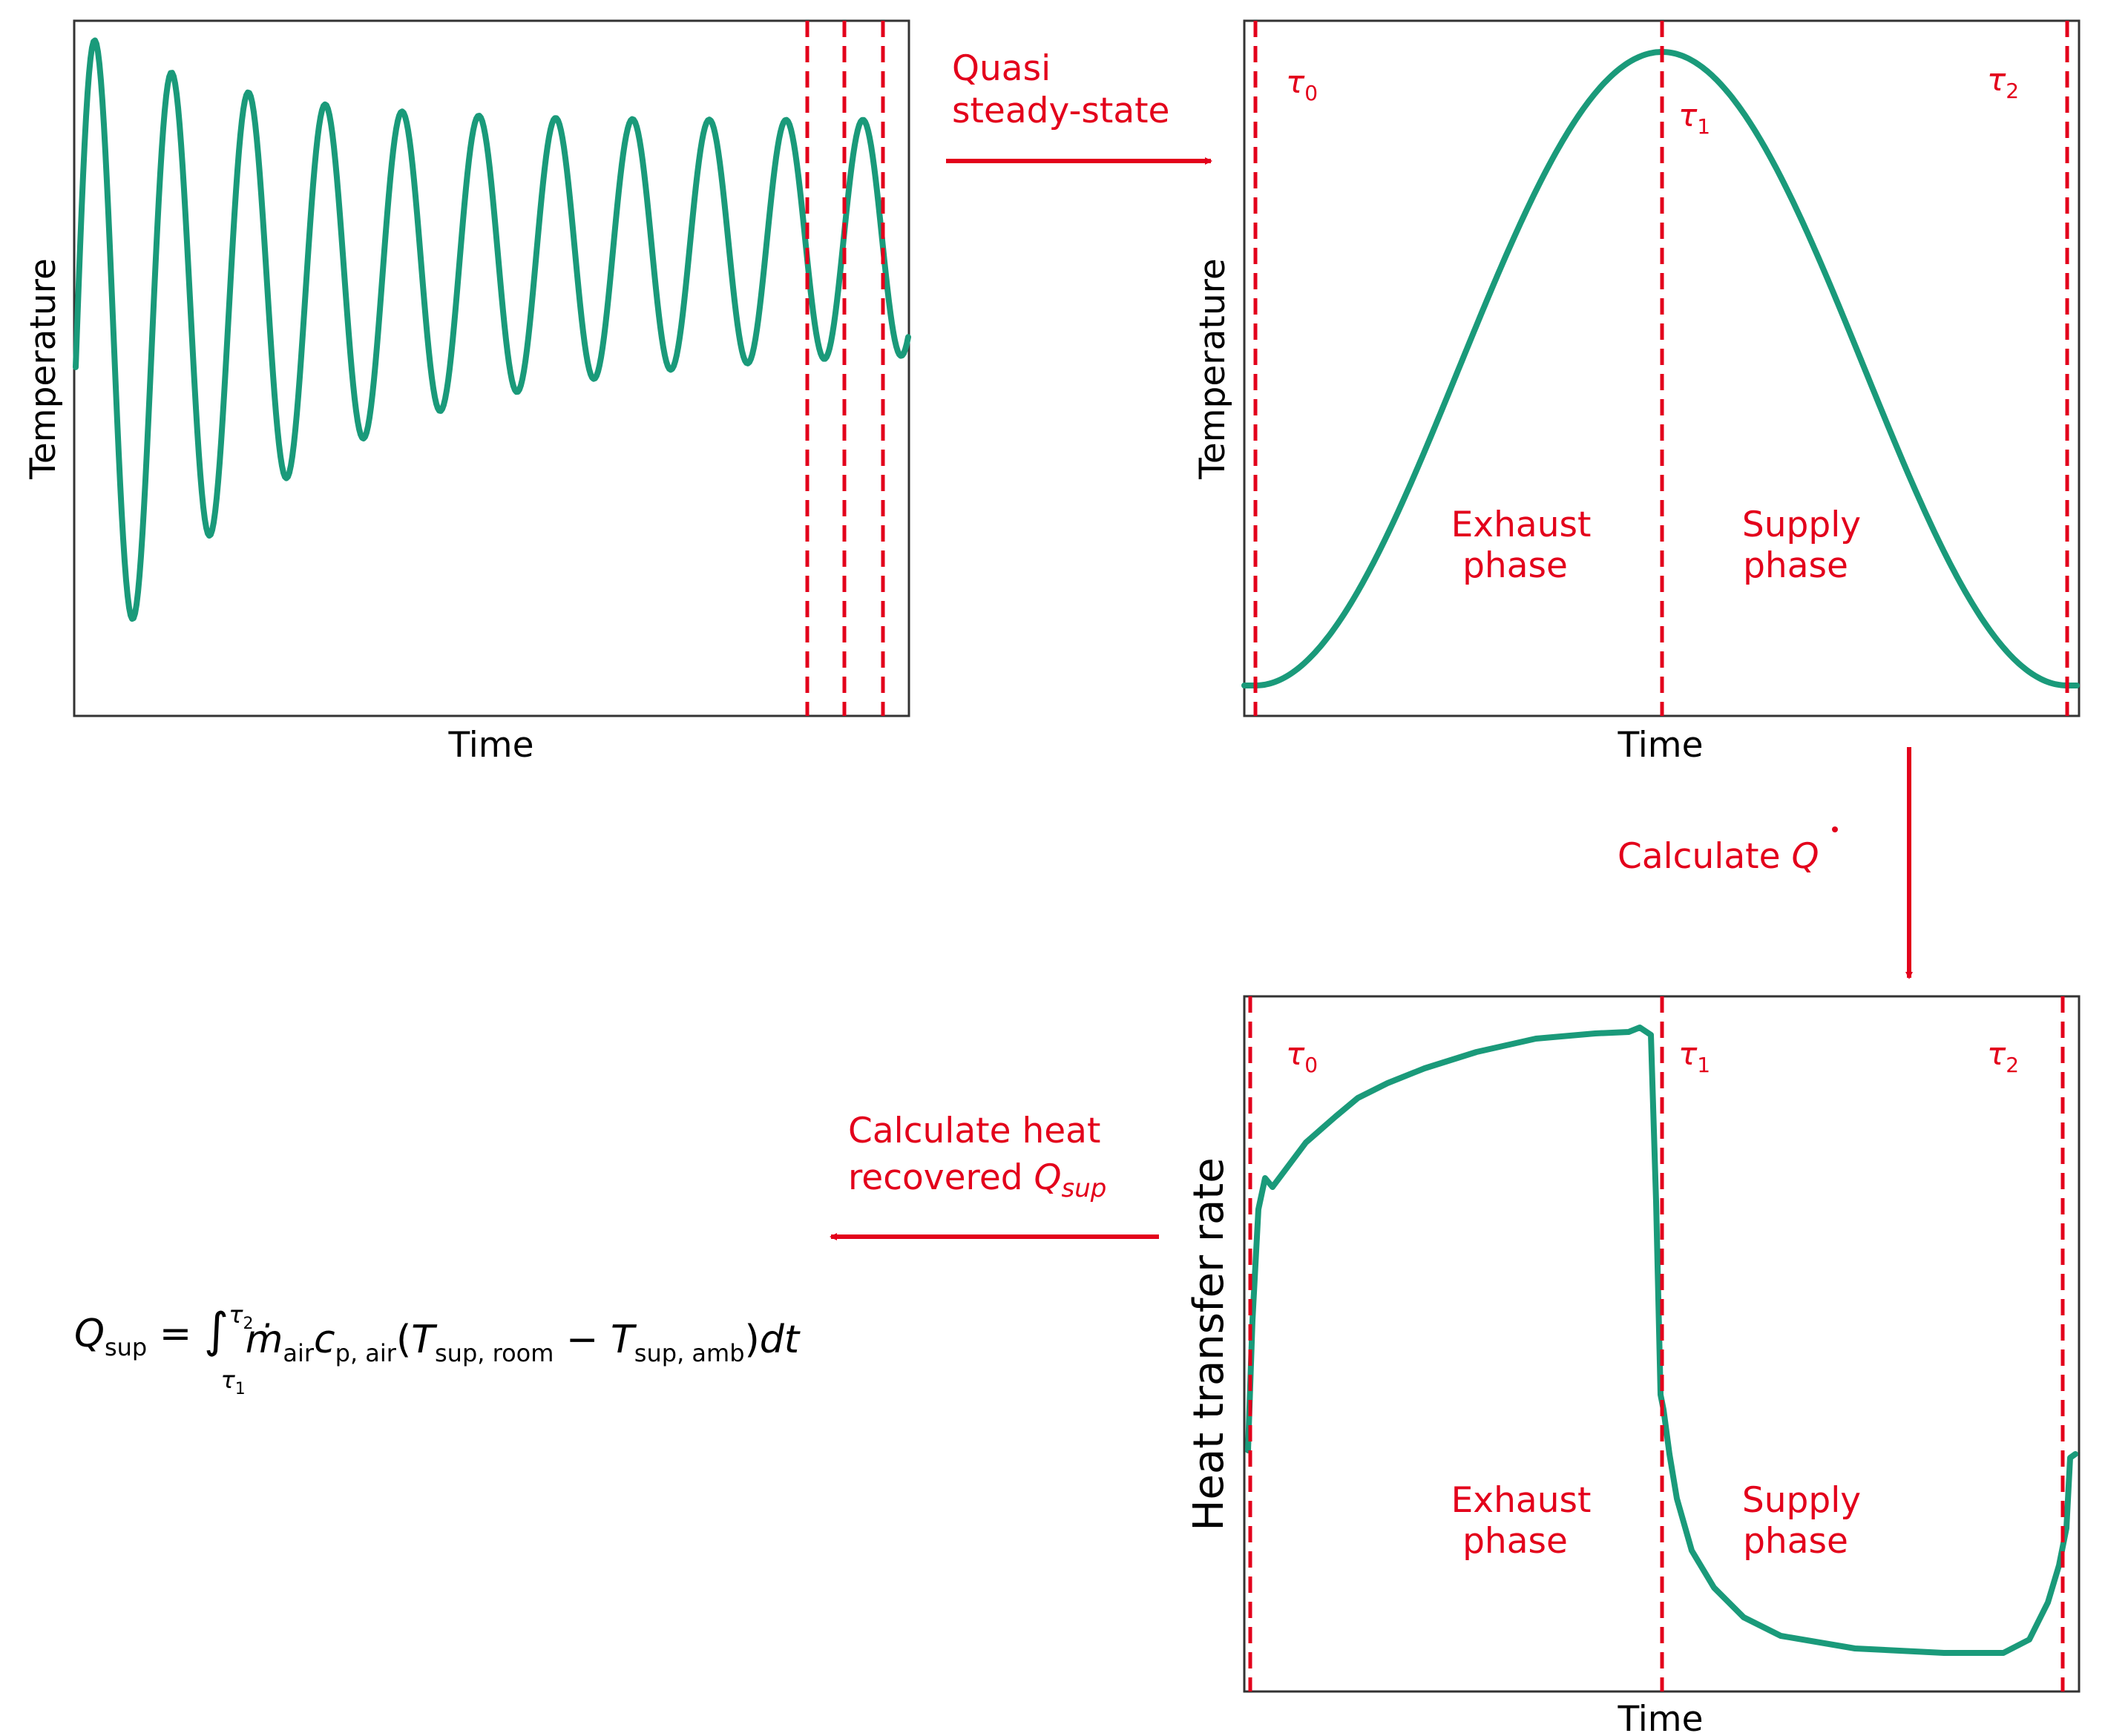 Image resolution: width=2105 pixels, height=1736 pixels. What do you see at coordinates (1661, 1341) in the screenshot?
I see `heat-transfer-rate-curve` at bounding box center [1661, 1341].